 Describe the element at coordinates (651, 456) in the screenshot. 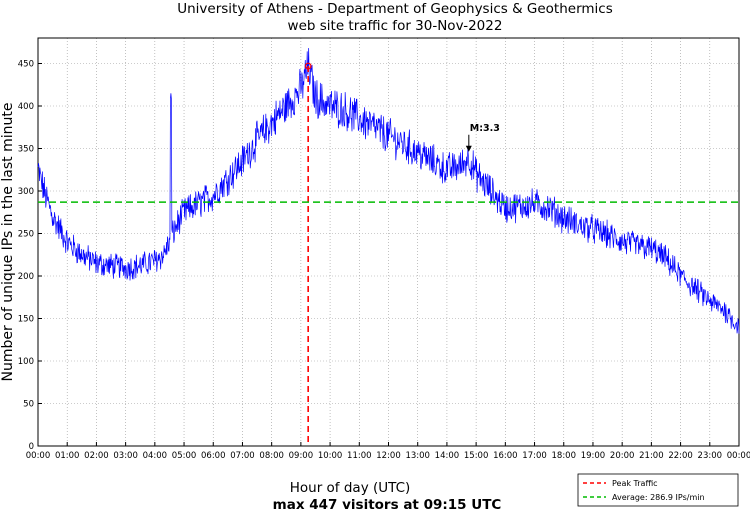

I see `x-tick-label: 21:00` at that location.